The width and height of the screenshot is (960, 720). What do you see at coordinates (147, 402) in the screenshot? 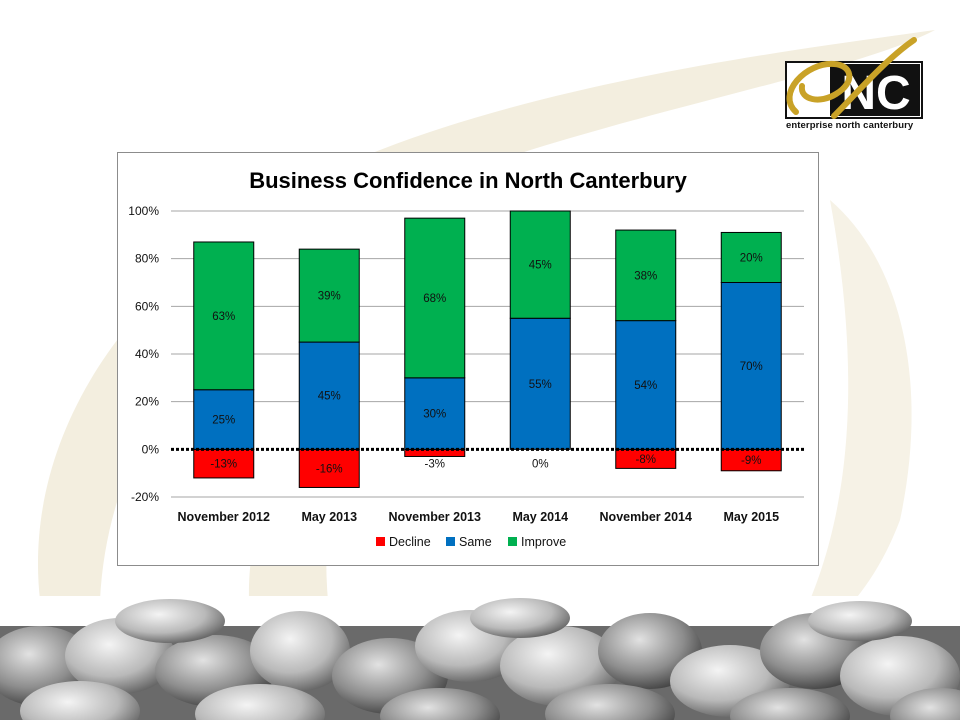
I see `y-tick-label: 20%` at bounding box center [147, 402].